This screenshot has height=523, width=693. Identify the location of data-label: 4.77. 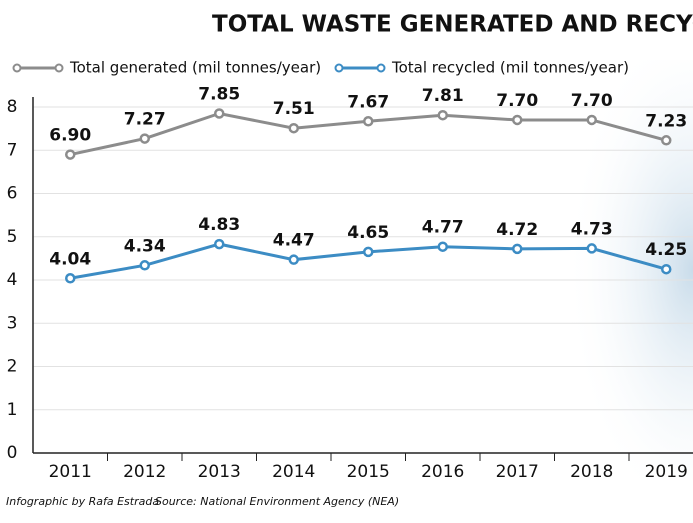
(443, 228).